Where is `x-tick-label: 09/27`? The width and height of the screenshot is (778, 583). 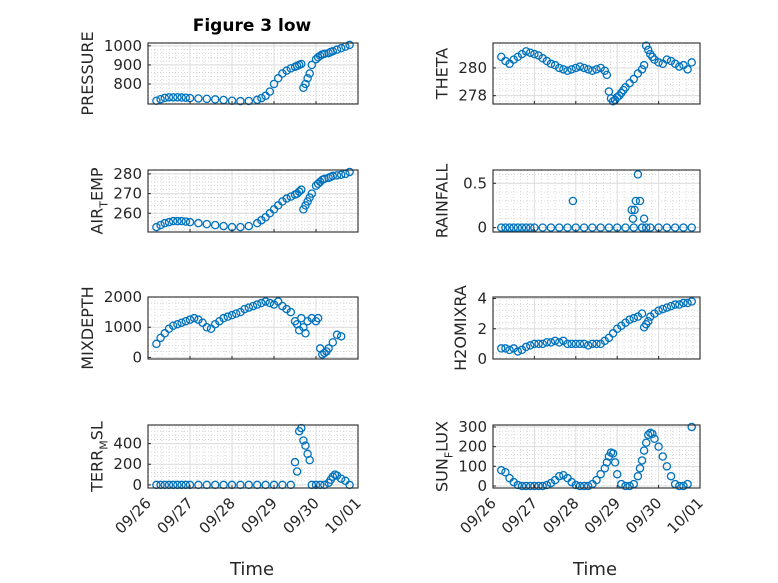
x-tick-label: 09/27 is located at coordinates (175, 515).